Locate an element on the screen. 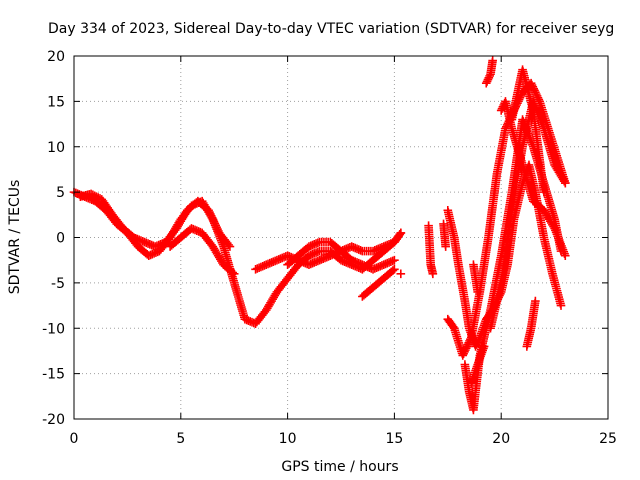  series-track-q is located at coordinates (531, 323).